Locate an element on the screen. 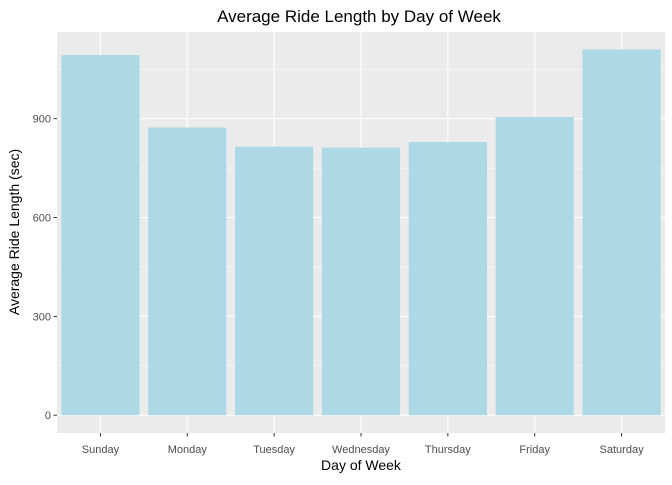 Image resolution: width=672 pixels, height=485 pixels. y-axis-title: Average Ride Length (sec) is located at coordinates (14, 232).